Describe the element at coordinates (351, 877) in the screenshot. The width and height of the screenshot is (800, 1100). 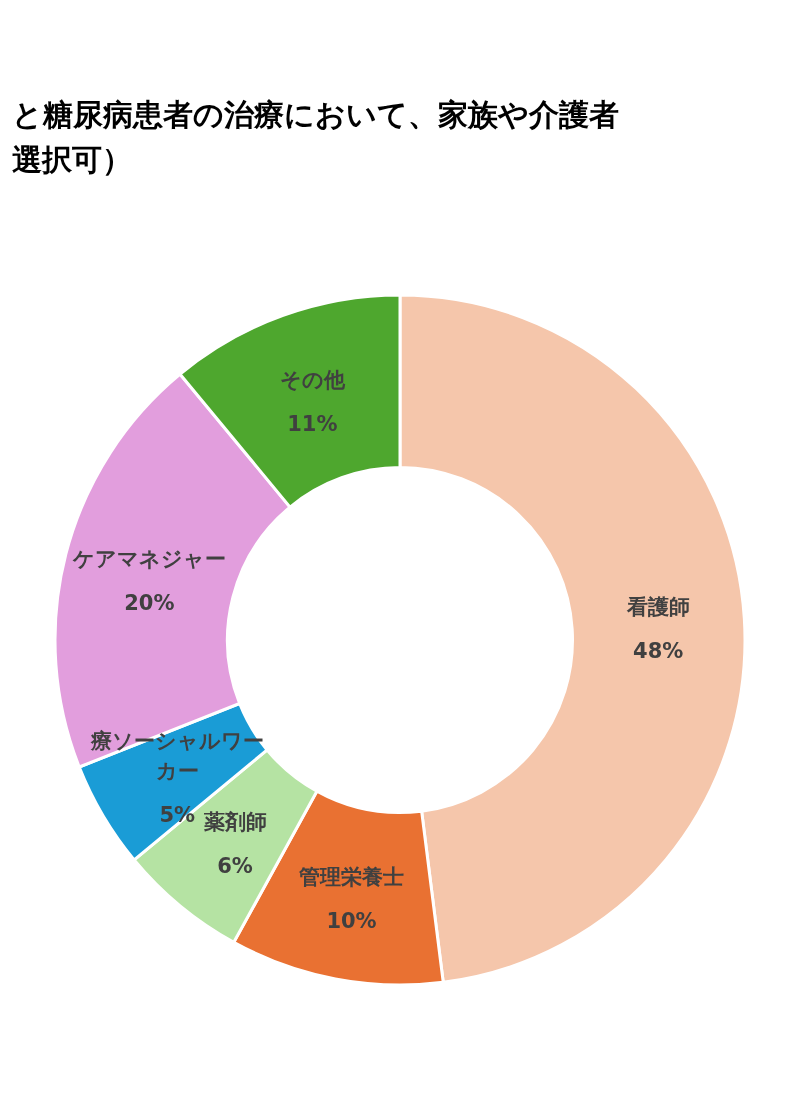
I see `slice-label: 管理栄養士` at that location.